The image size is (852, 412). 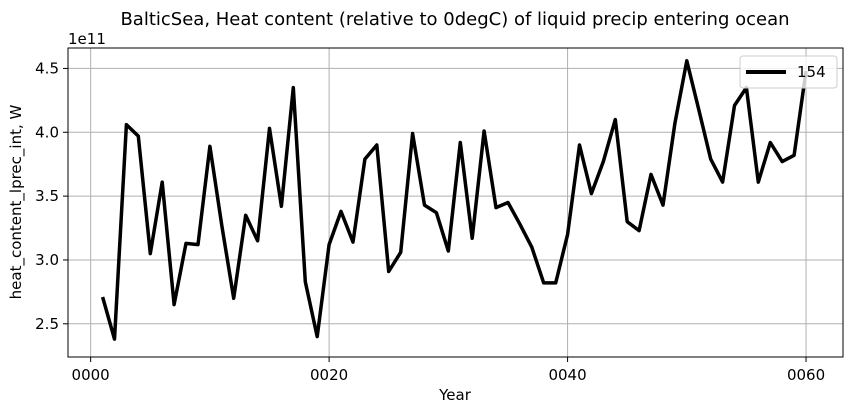 What do you see at coordinates (47, 68) in the screenshot?
I see `y-tick-label: 4.5` at bounding box center [47, 68].